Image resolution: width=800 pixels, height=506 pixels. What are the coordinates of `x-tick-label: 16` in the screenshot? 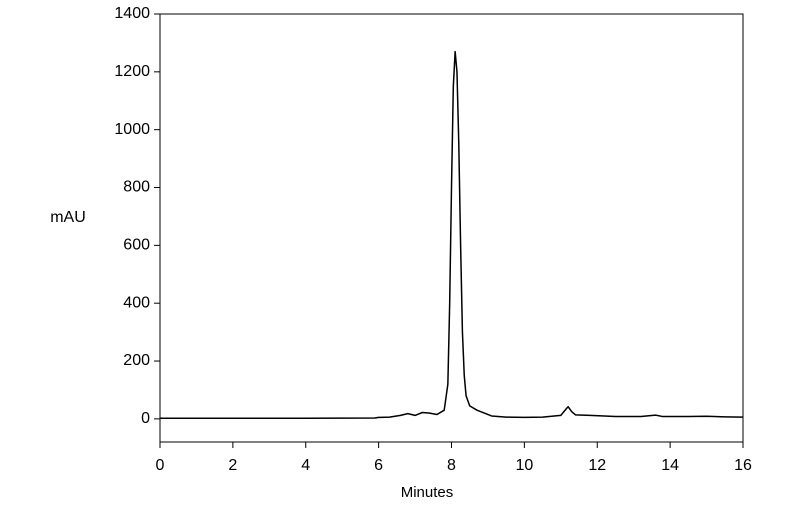 It's located at (743, 465).